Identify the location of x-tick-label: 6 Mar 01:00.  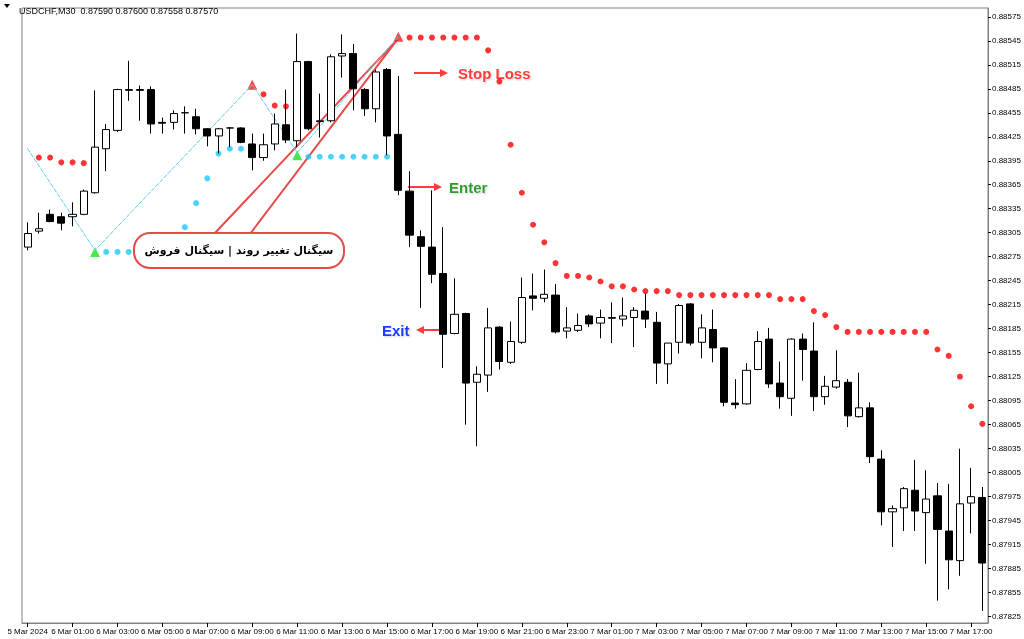
(73, 631).